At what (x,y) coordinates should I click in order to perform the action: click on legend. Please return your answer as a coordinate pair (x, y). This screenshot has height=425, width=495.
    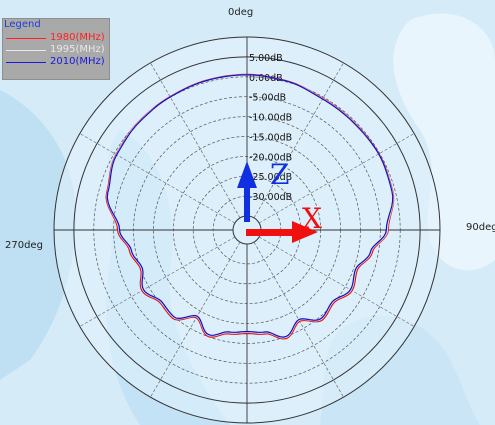
    Looking at the image, I should click on (56, 49).